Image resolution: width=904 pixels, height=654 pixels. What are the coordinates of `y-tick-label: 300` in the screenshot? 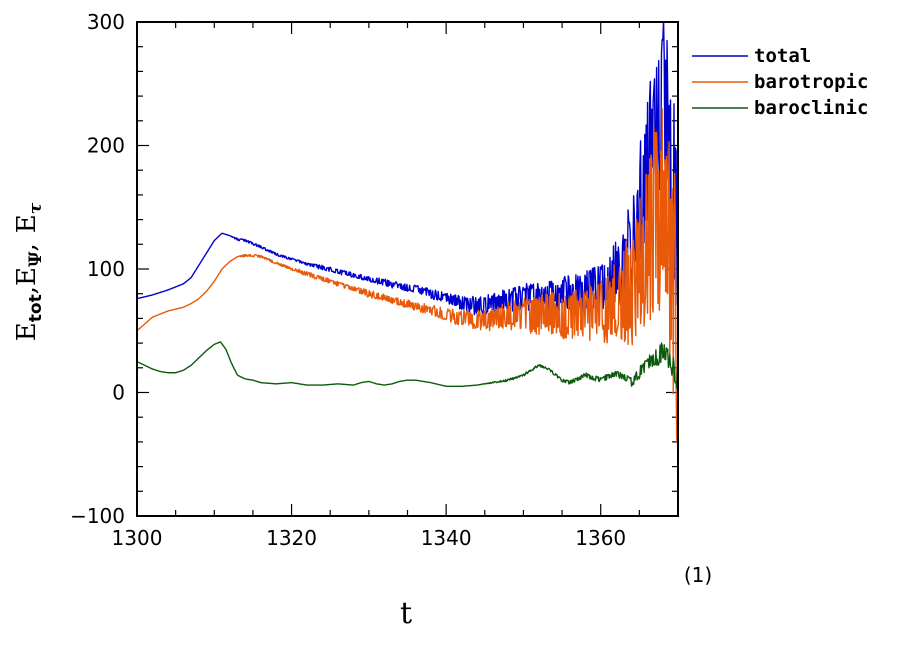 It's located at (106, 22).